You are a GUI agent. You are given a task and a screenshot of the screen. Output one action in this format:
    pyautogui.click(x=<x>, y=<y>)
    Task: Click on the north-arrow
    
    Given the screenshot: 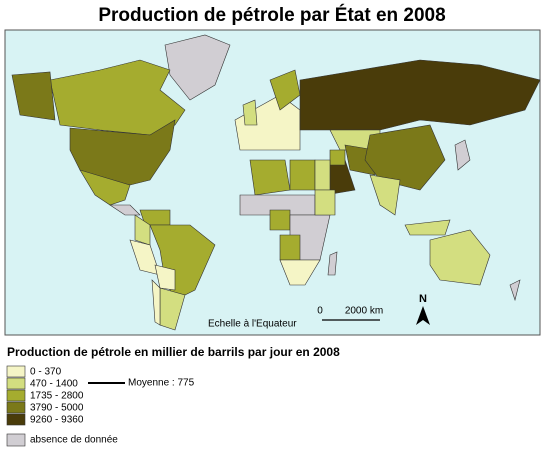 What is the action you would take?
    pyautogui.click(x=423, y=315)
    